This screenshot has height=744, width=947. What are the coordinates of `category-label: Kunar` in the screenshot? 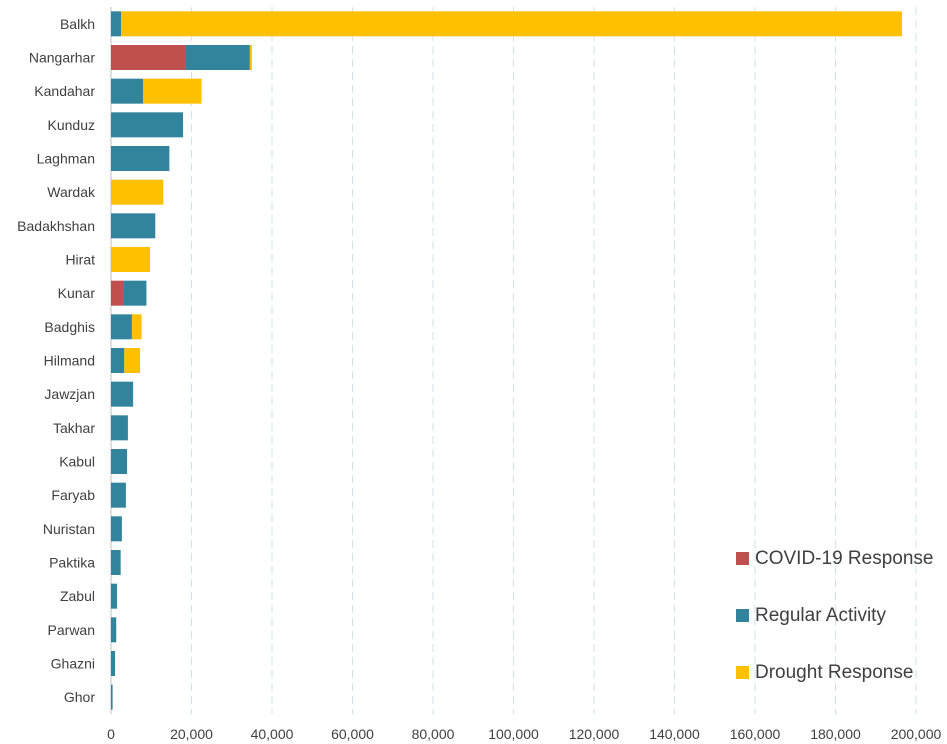 It's located at (77, 293).